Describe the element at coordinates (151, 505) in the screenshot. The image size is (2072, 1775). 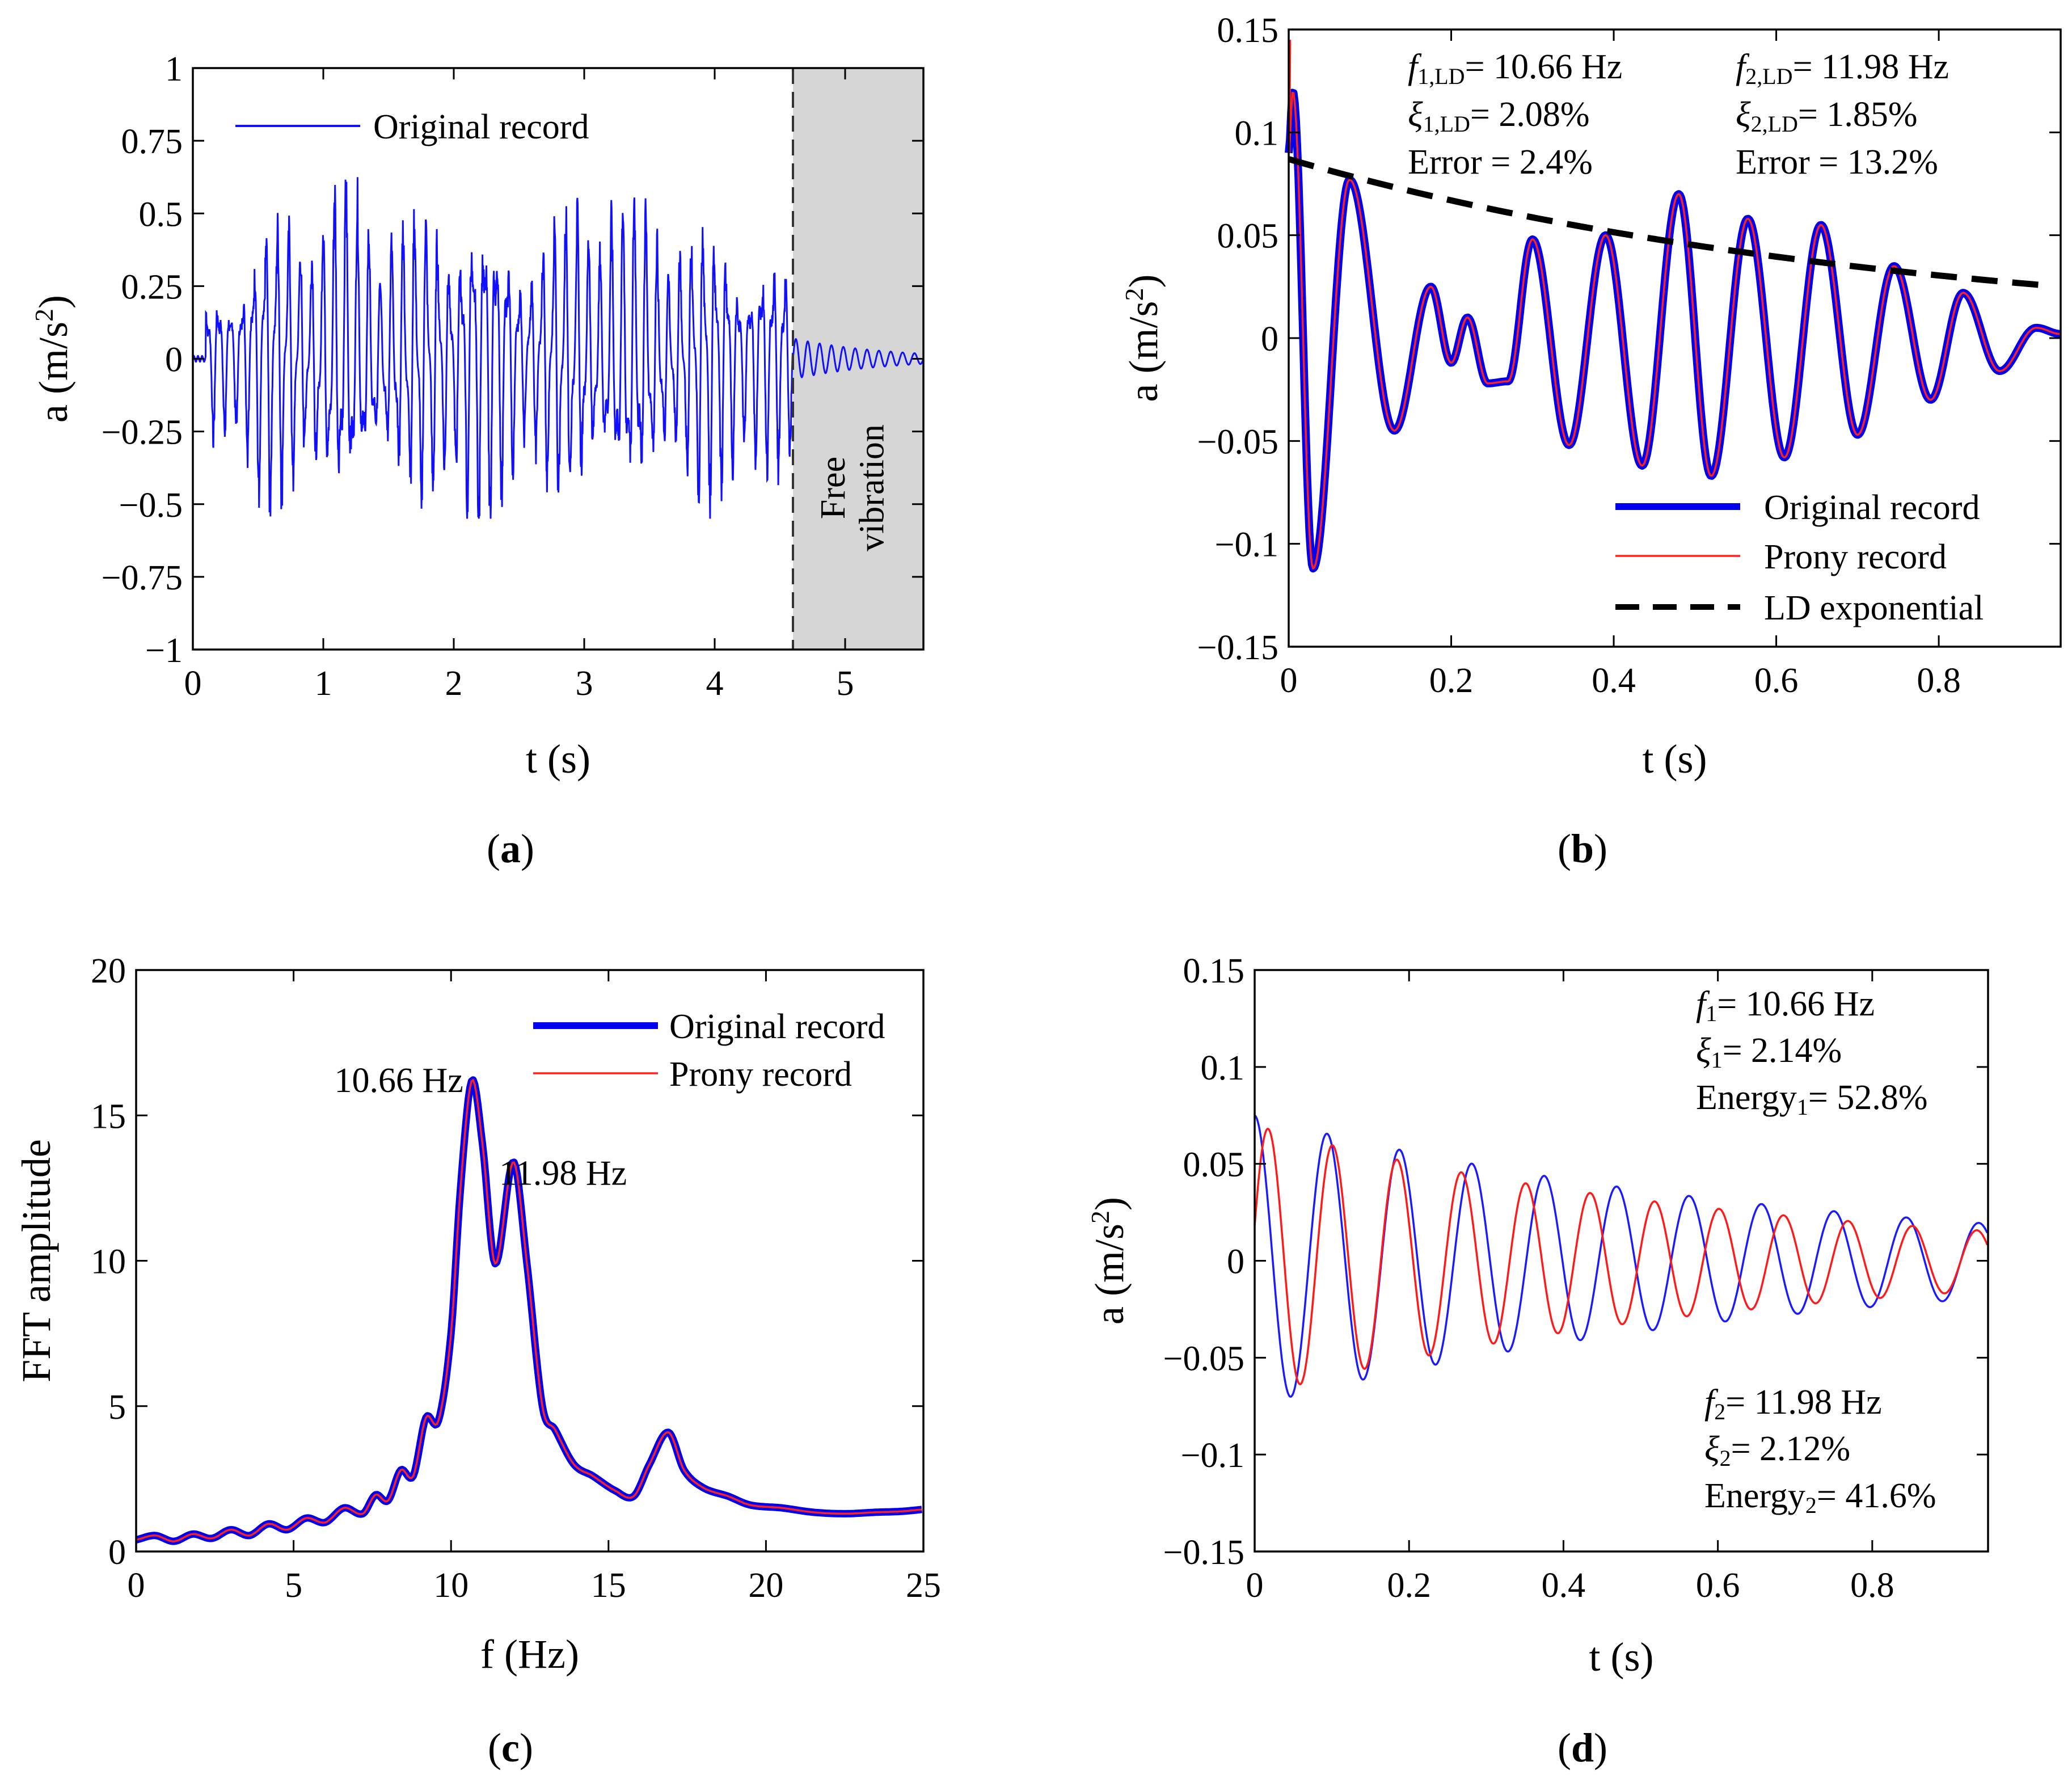
I see `y-tick-label: −0.5` at that location.